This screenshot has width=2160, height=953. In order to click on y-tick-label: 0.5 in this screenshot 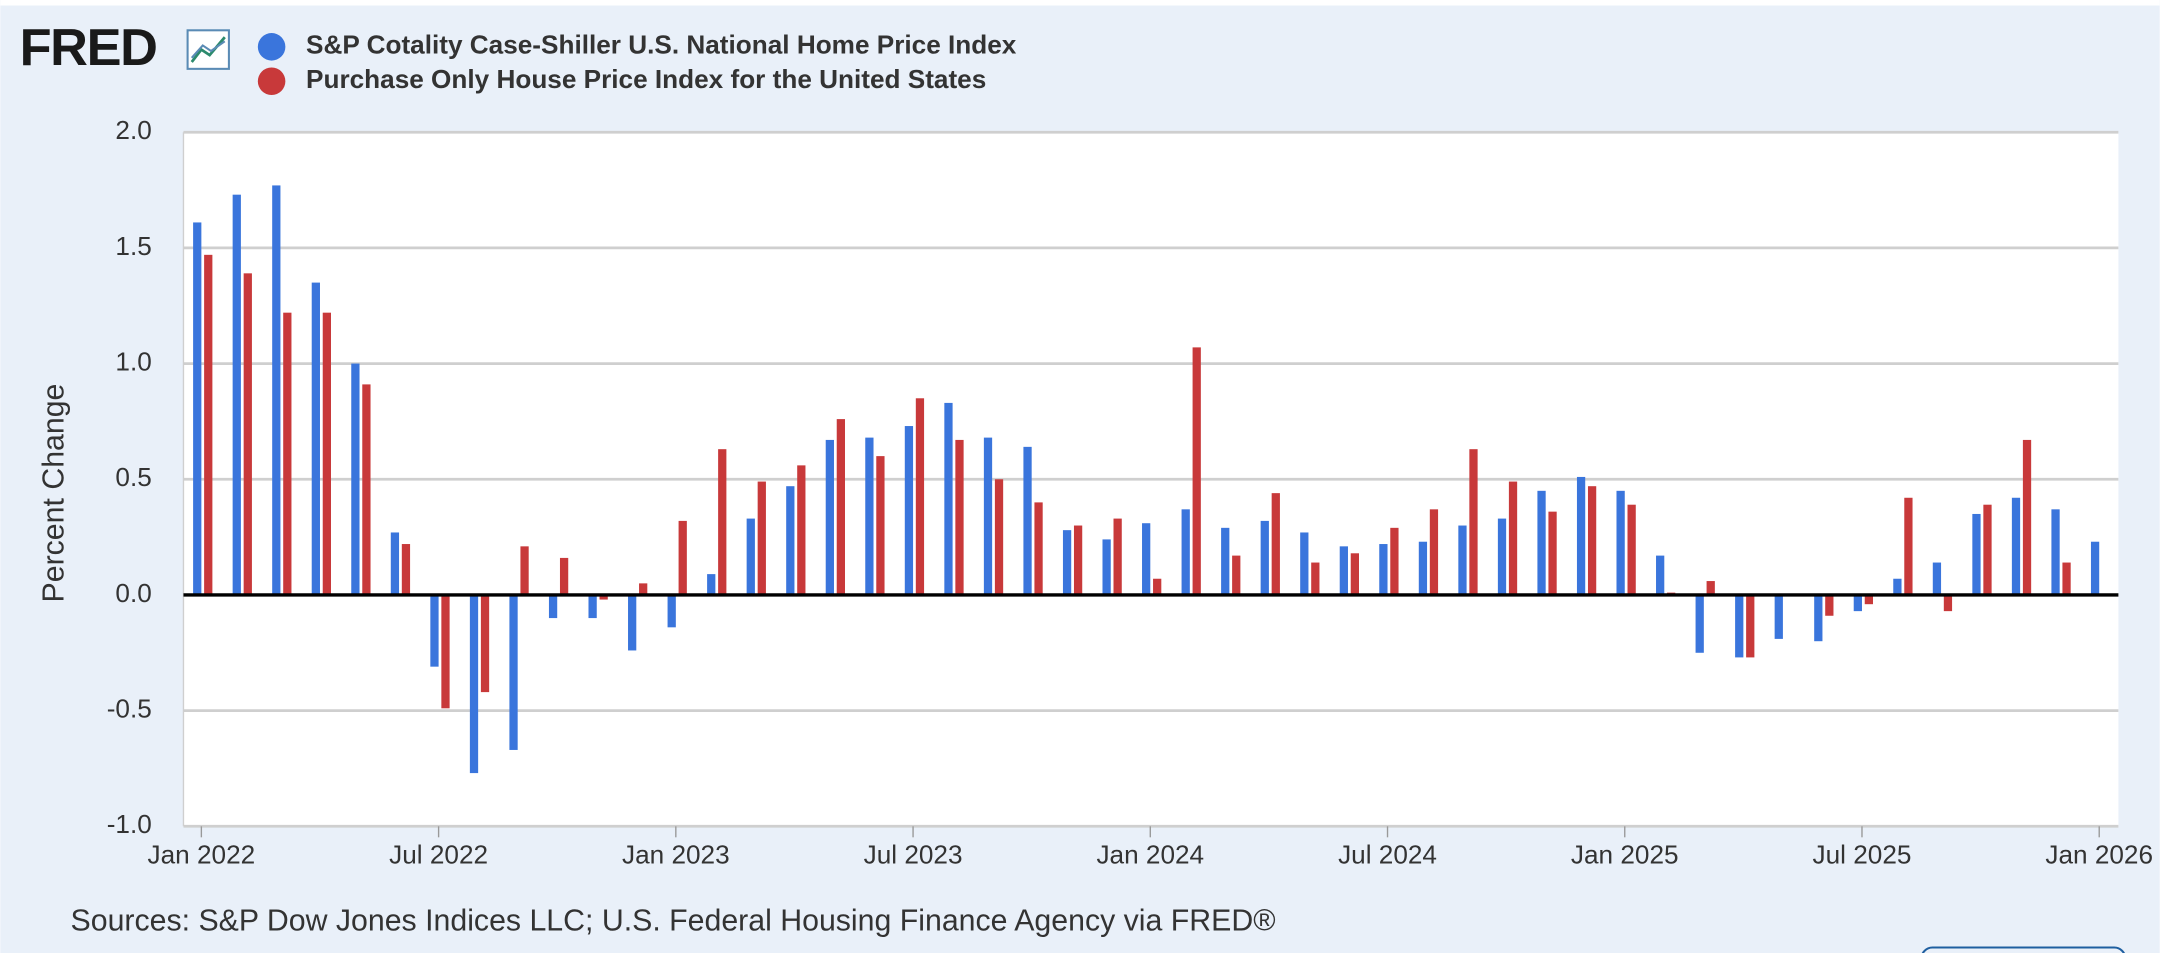, I will do `click(133, 477)`.